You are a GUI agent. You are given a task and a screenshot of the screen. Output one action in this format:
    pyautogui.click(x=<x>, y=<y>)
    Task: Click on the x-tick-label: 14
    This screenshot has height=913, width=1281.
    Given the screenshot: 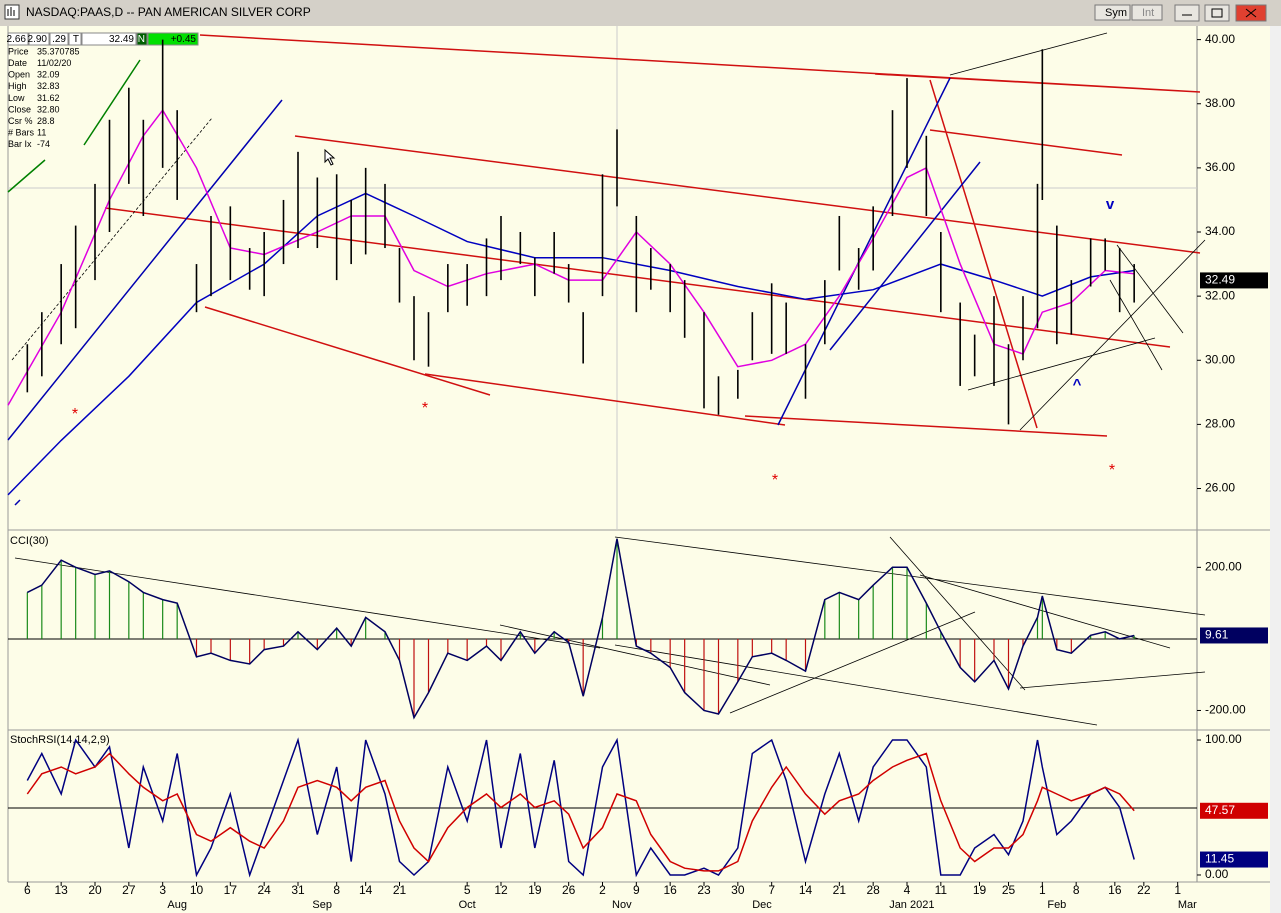 What is the action you would take?
    pyautogui.click(x=366, y=890)
    